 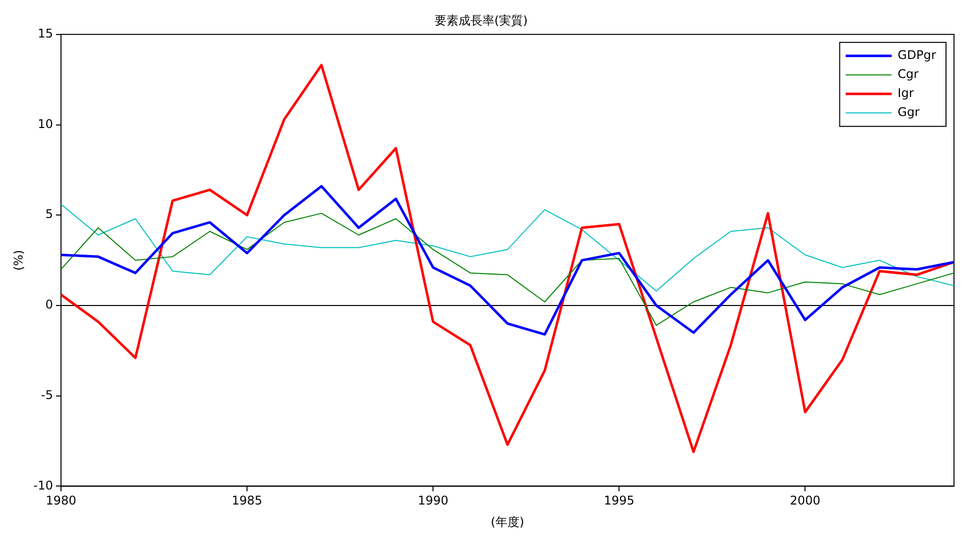 I want to click on y-tick-label: 15, so click(x=45, y=33).